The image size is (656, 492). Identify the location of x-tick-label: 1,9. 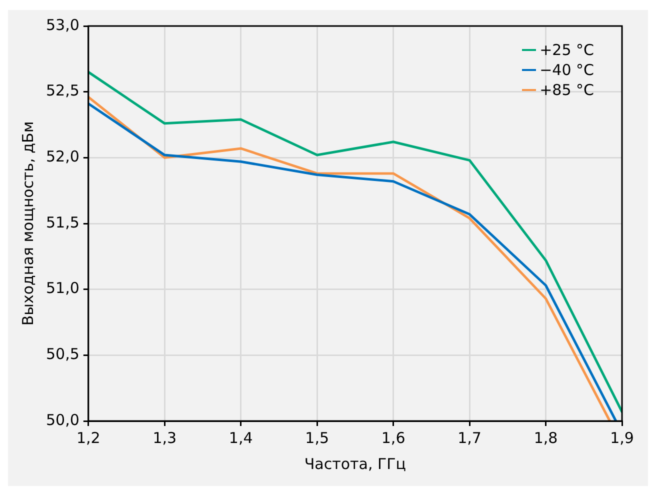
(622, 437).